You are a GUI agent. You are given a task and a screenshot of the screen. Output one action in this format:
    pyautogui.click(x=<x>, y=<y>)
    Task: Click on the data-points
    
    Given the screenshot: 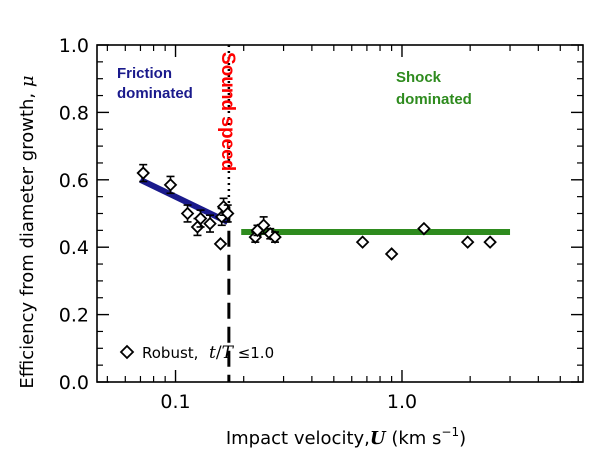 What is the action you would take?
    pyautogui.click(x=316, y=212)
    